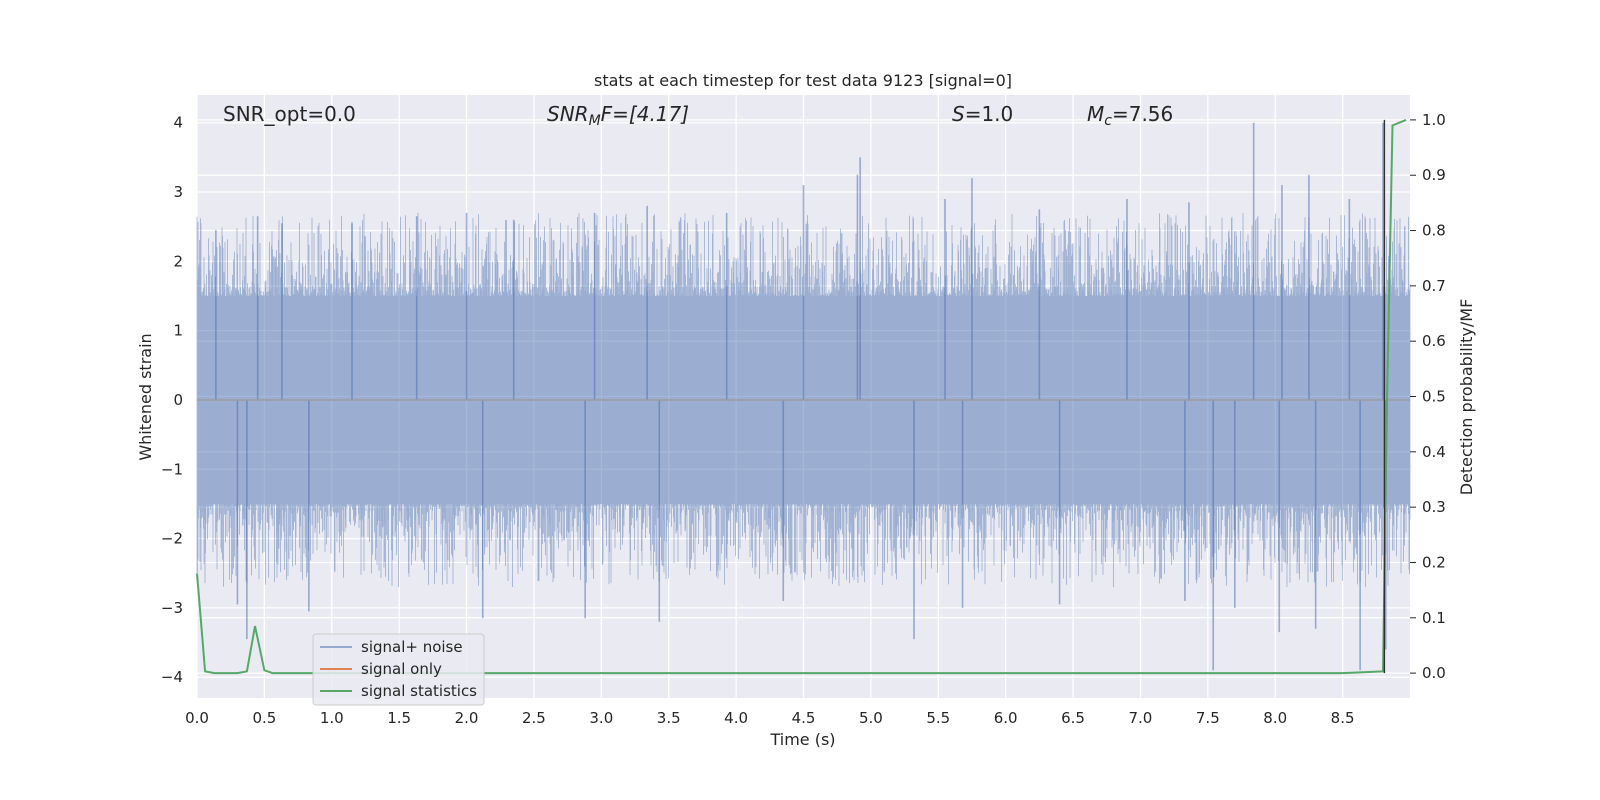 This screenshot has width=1600, height=800. What do you see at coordinates (172, 608) in the screenshot?
I see `y-tick-label: −3` at bounding box center [172, 608].